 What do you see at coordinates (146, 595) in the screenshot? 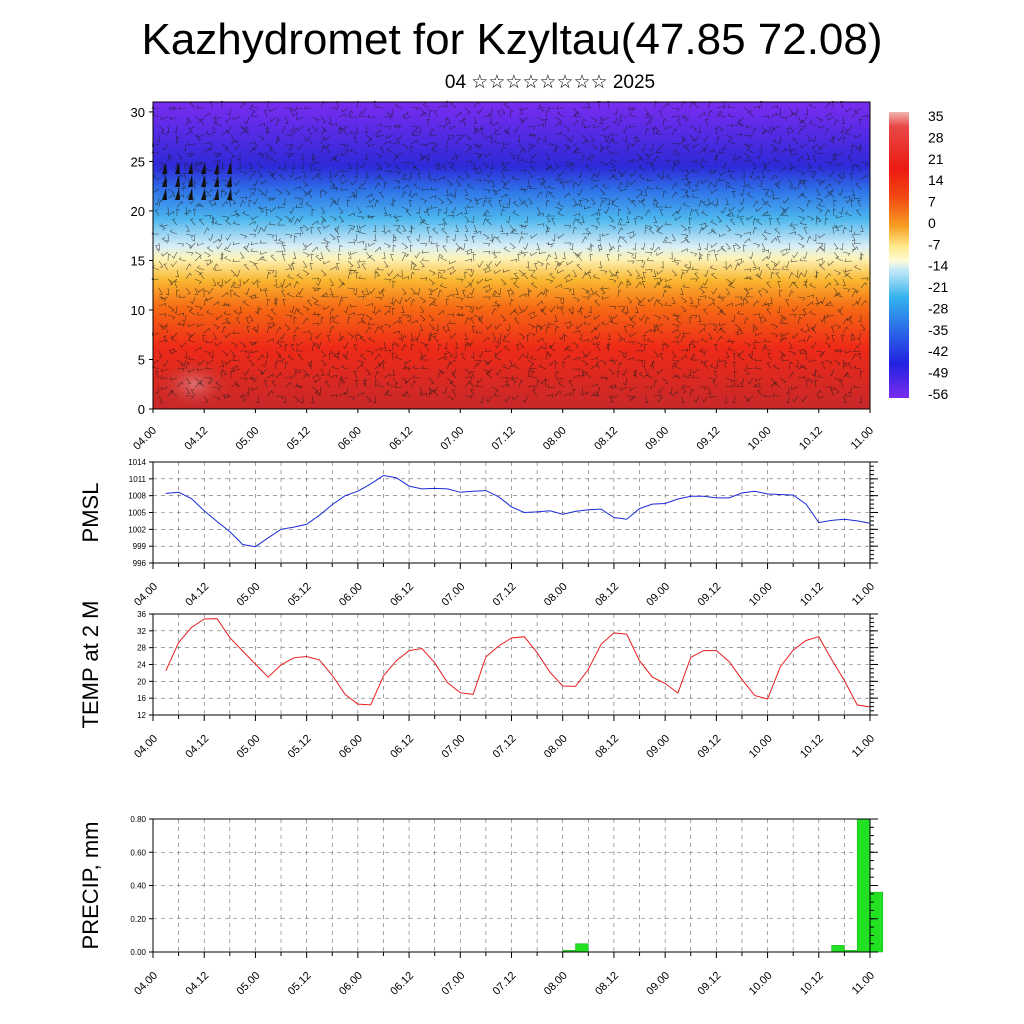
I see `x-tick-label: 04.00` at bounding box center [146, 595].